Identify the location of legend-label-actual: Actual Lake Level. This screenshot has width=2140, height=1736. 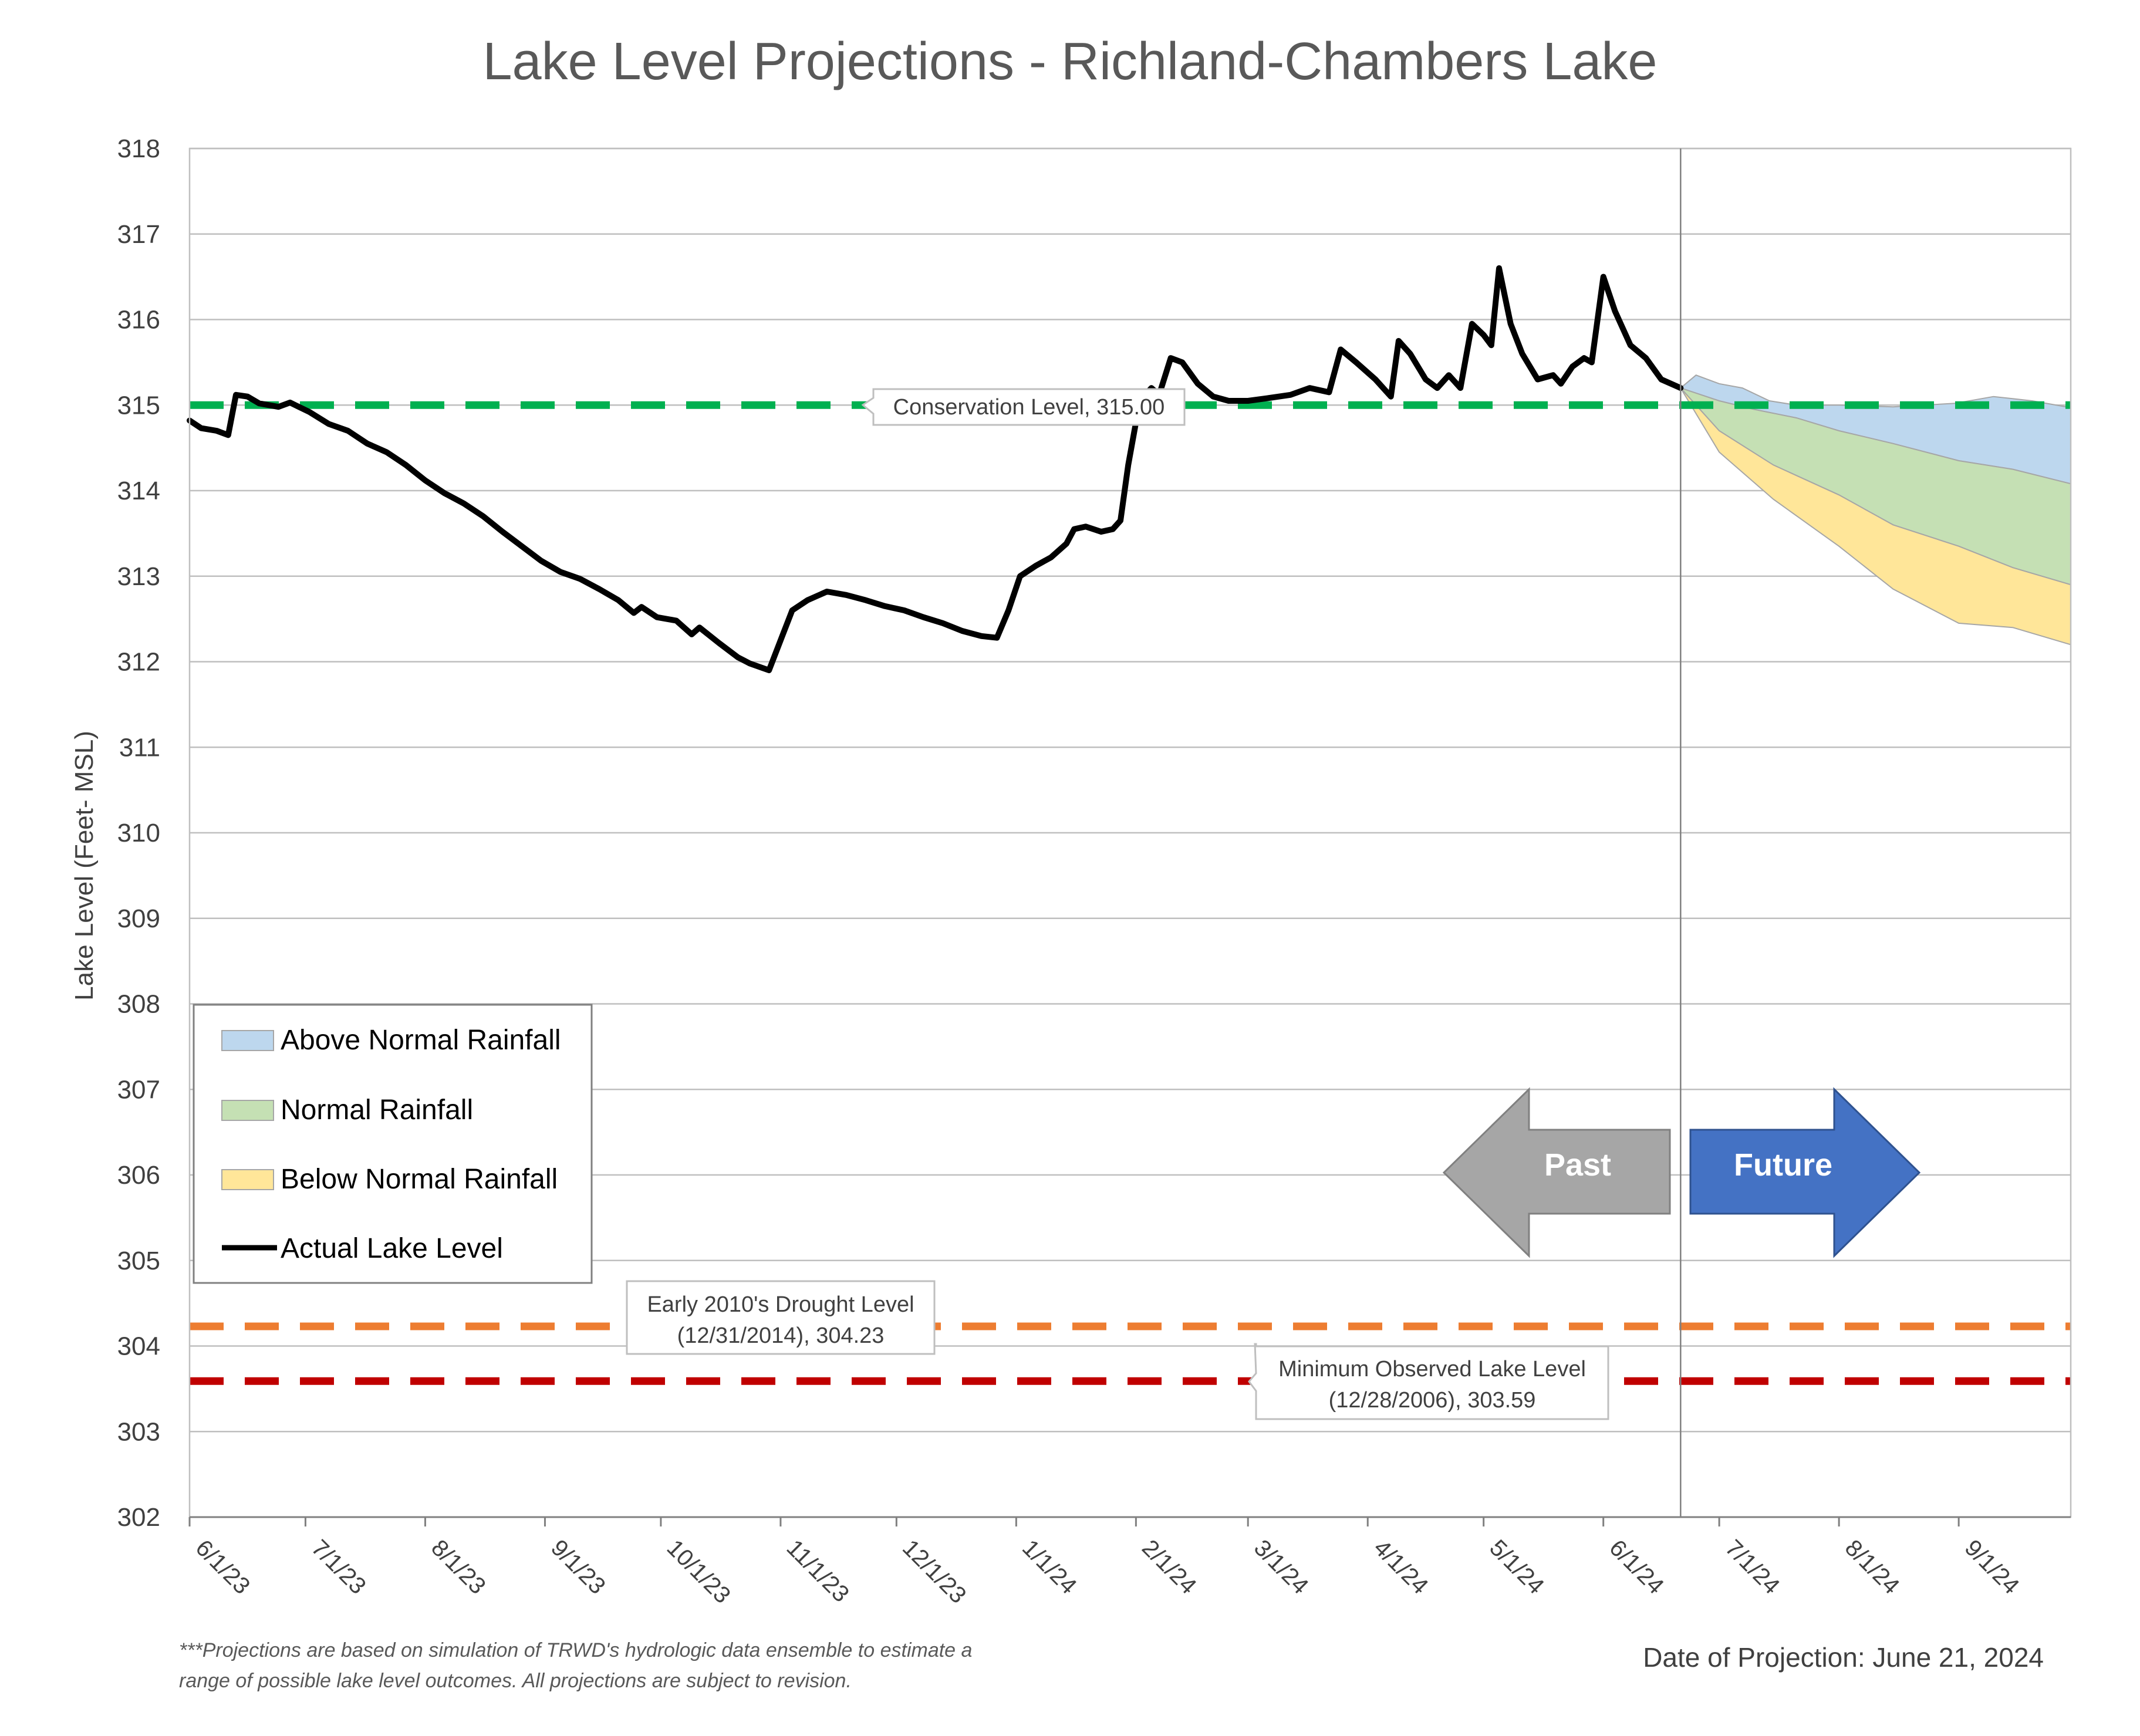
(392, 1248).